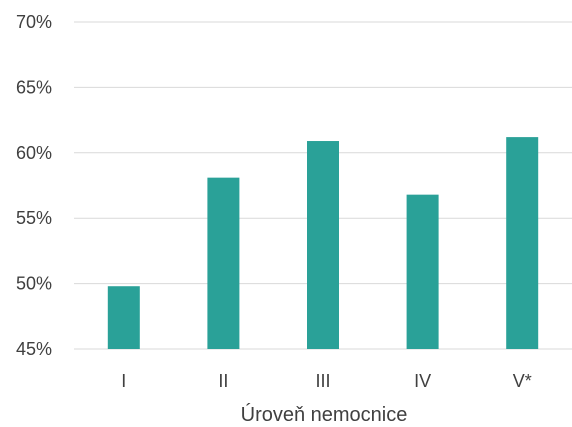 This screenshot has height=427, width=572. I want to click on y-tick-label: 60%, so click(34, 153).